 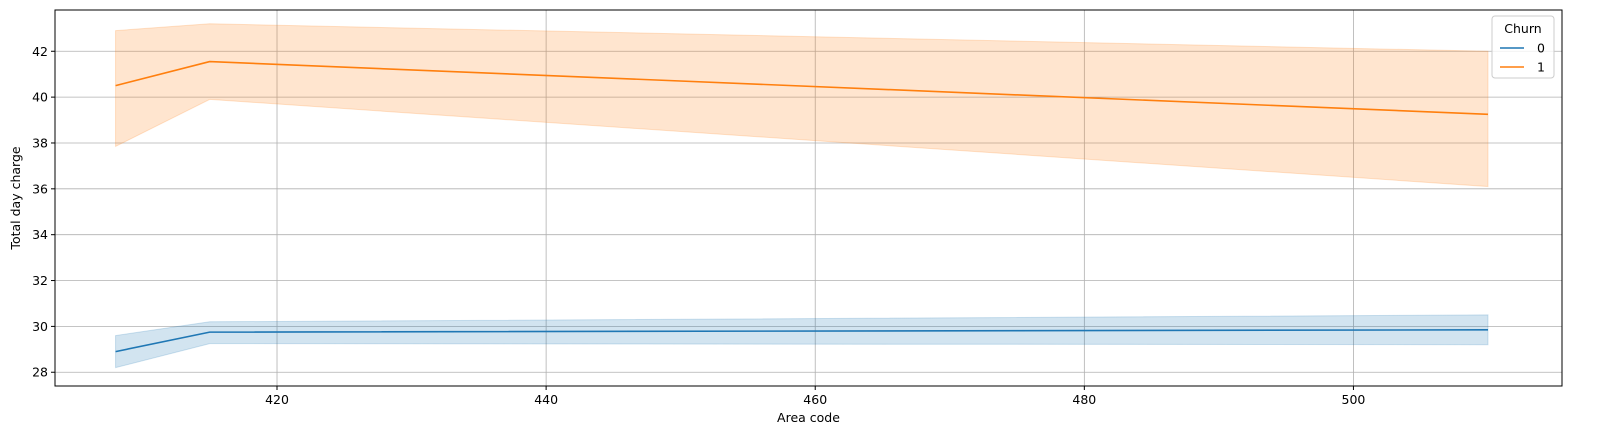 What do you see at coordinates (1084, 399) in the screenshot?
I see `x-tick-label: 480` at bounding box center [1084, 399].